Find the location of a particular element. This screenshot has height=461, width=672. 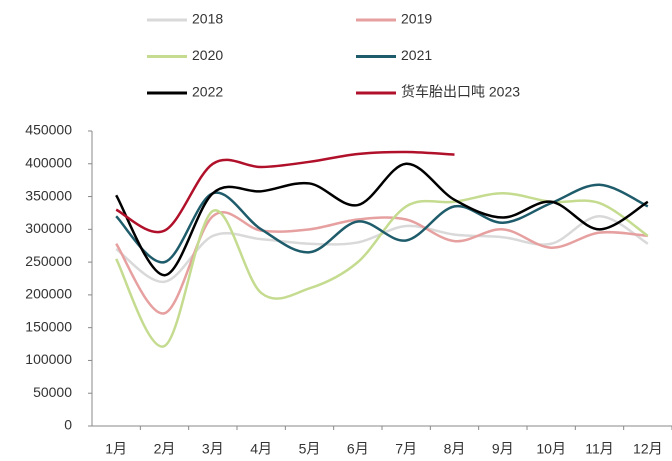

x-tick-label: 12月 is located at coordinates (648, 449).